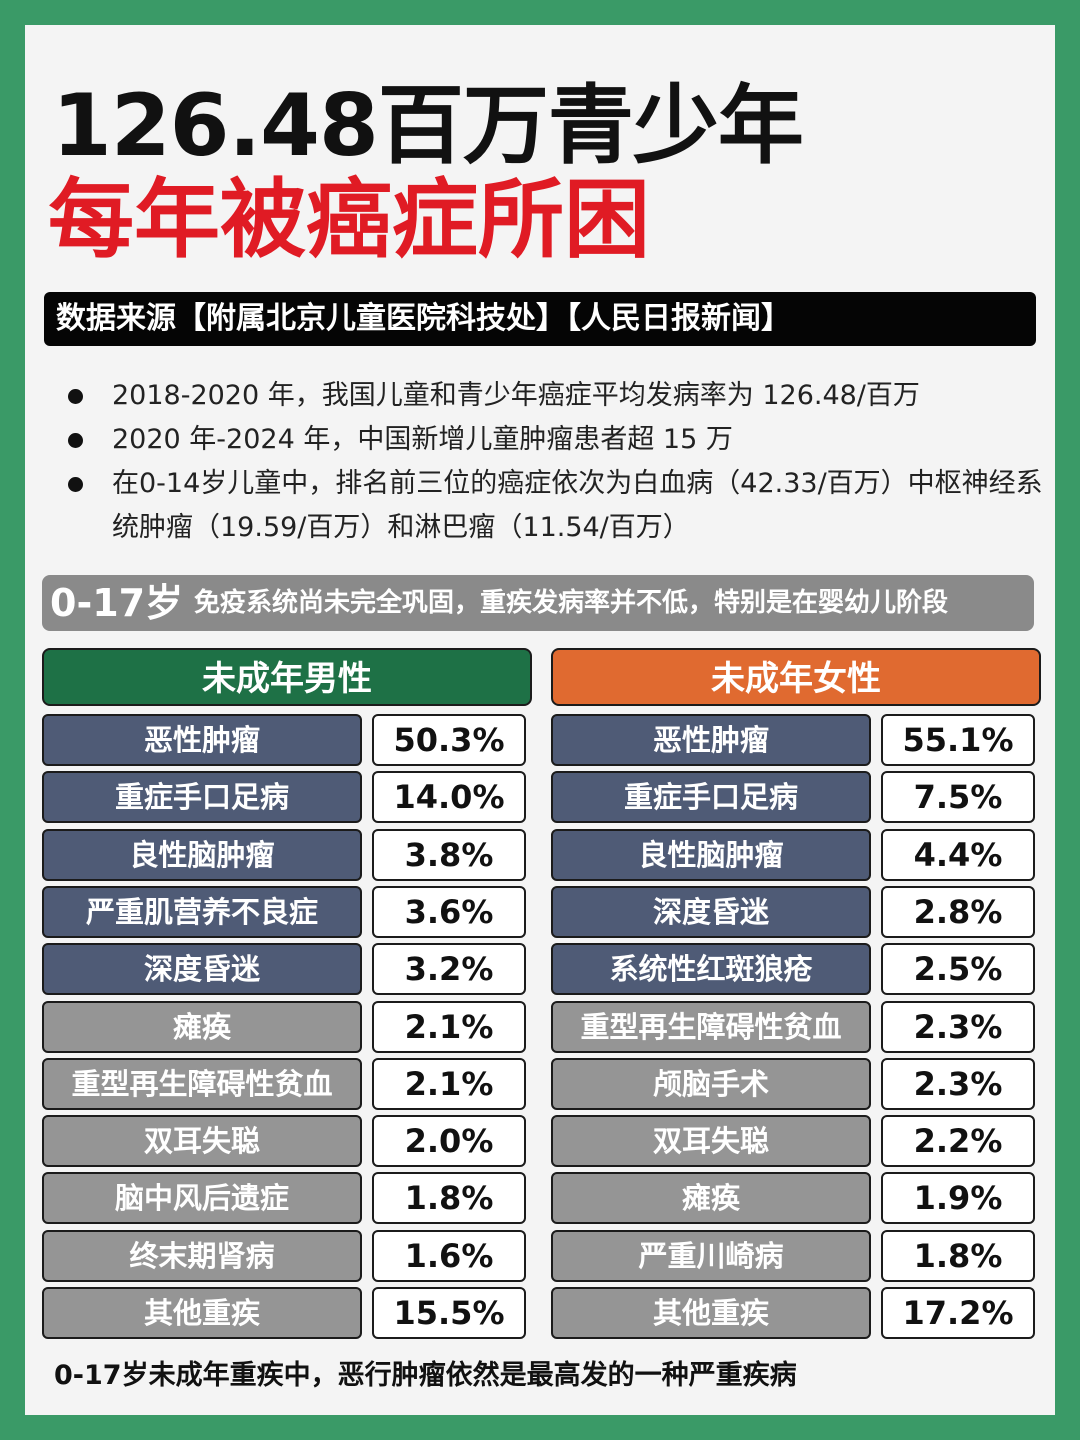  I want to click on bullet-text: 2020 年-2024 年，中国新增儿童肿瘤患者超 15 万, so click(422, 439).